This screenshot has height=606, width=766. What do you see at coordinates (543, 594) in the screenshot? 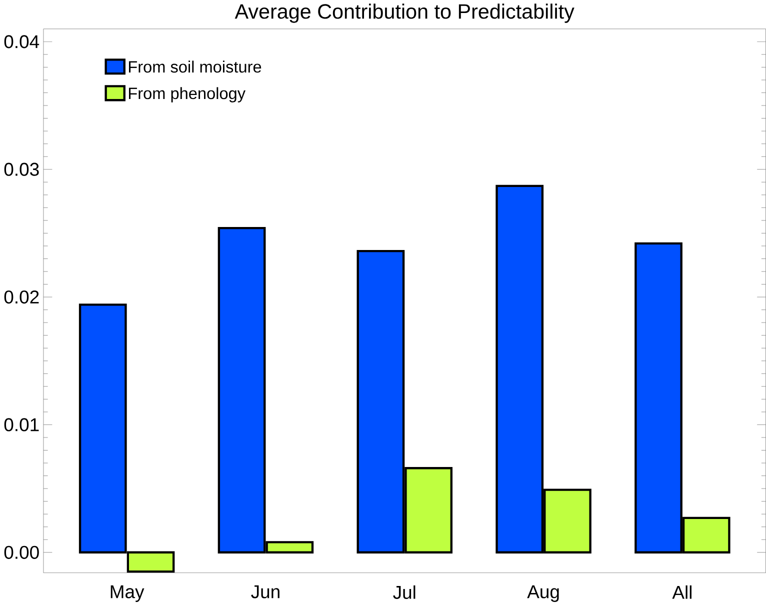
I see `x-tick-label: Aug` at bounding box center [543, 594].